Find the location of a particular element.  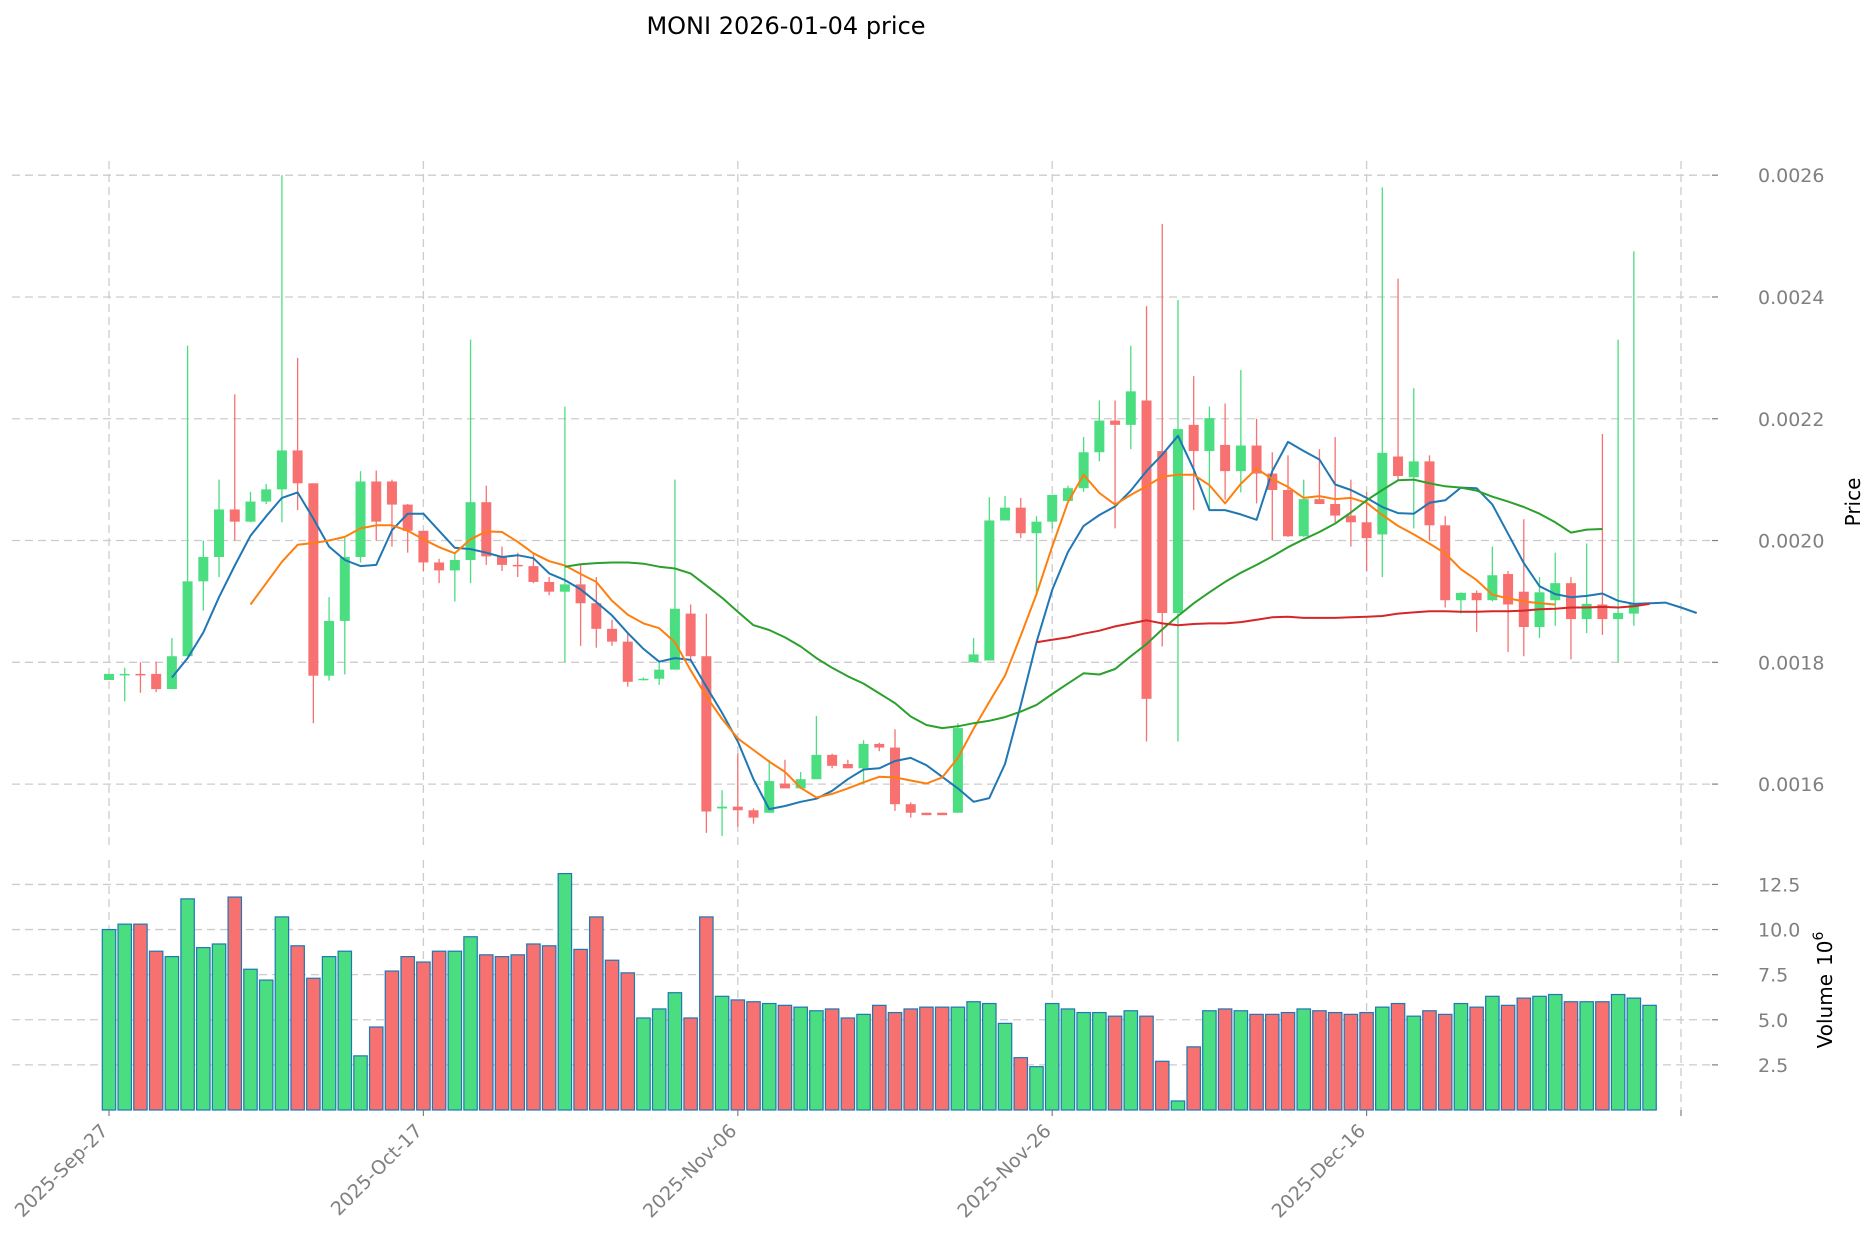

volume-axis-label: Volume 106 is located at coordinates (1824, 990).